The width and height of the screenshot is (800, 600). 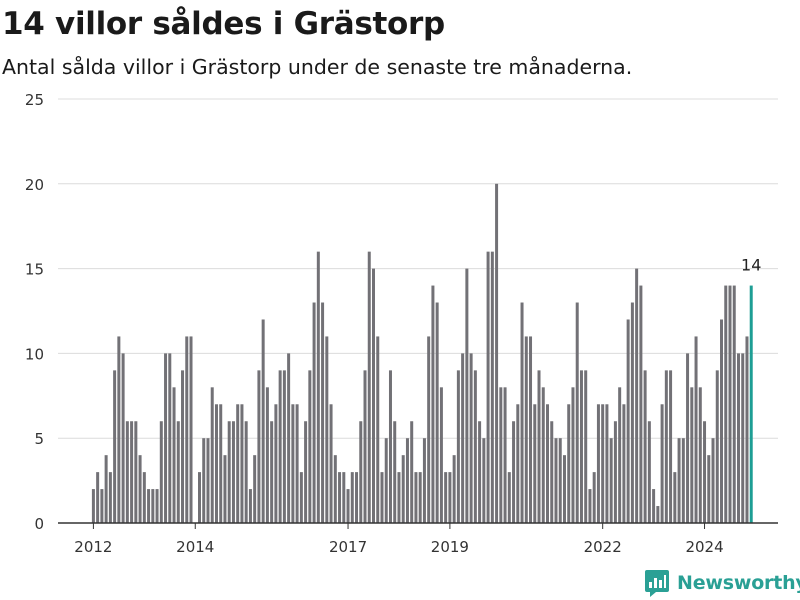 I want to click on brand-logo: Newsworthy, so click(x=722, y=583).